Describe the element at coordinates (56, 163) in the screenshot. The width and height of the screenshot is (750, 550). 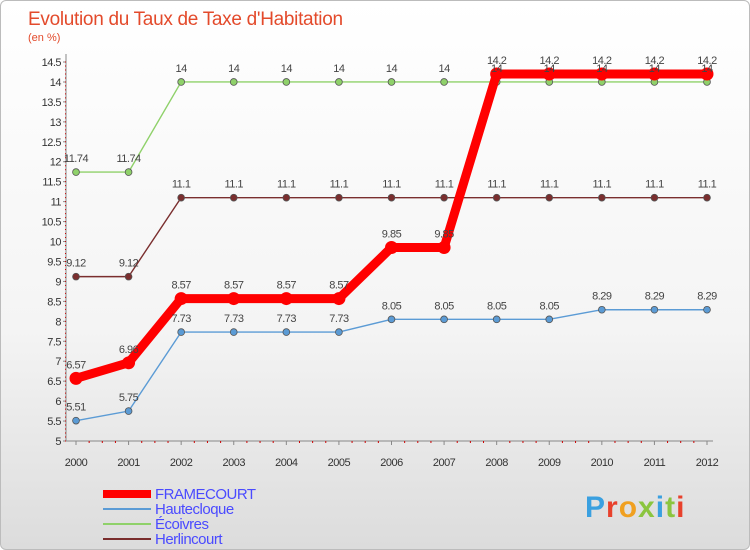
I see `y-tick-label: 12` at that location.